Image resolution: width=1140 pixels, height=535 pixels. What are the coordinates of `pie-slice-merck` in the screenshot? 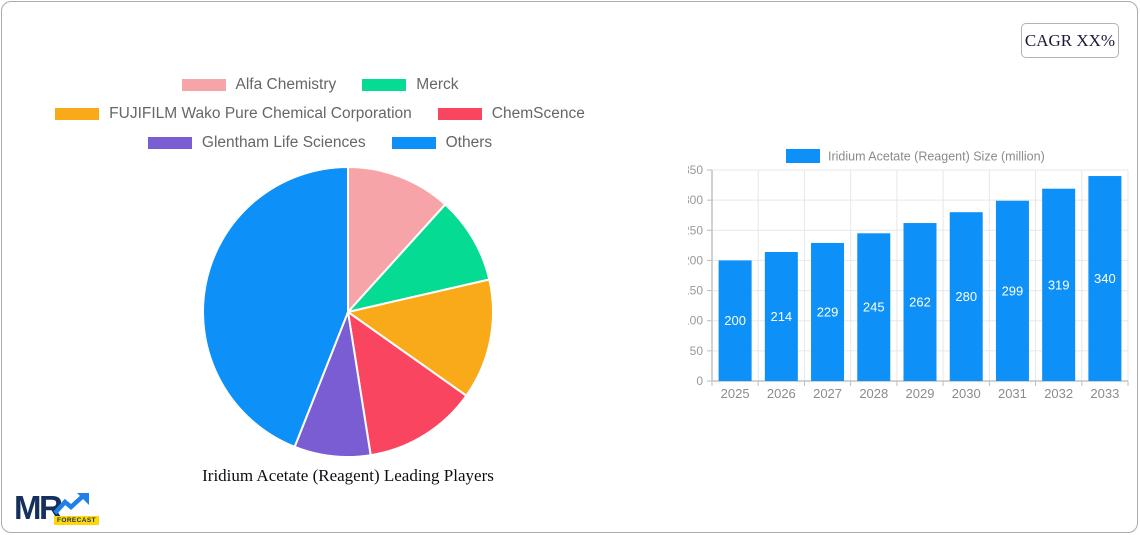 It's located at (419, 258).